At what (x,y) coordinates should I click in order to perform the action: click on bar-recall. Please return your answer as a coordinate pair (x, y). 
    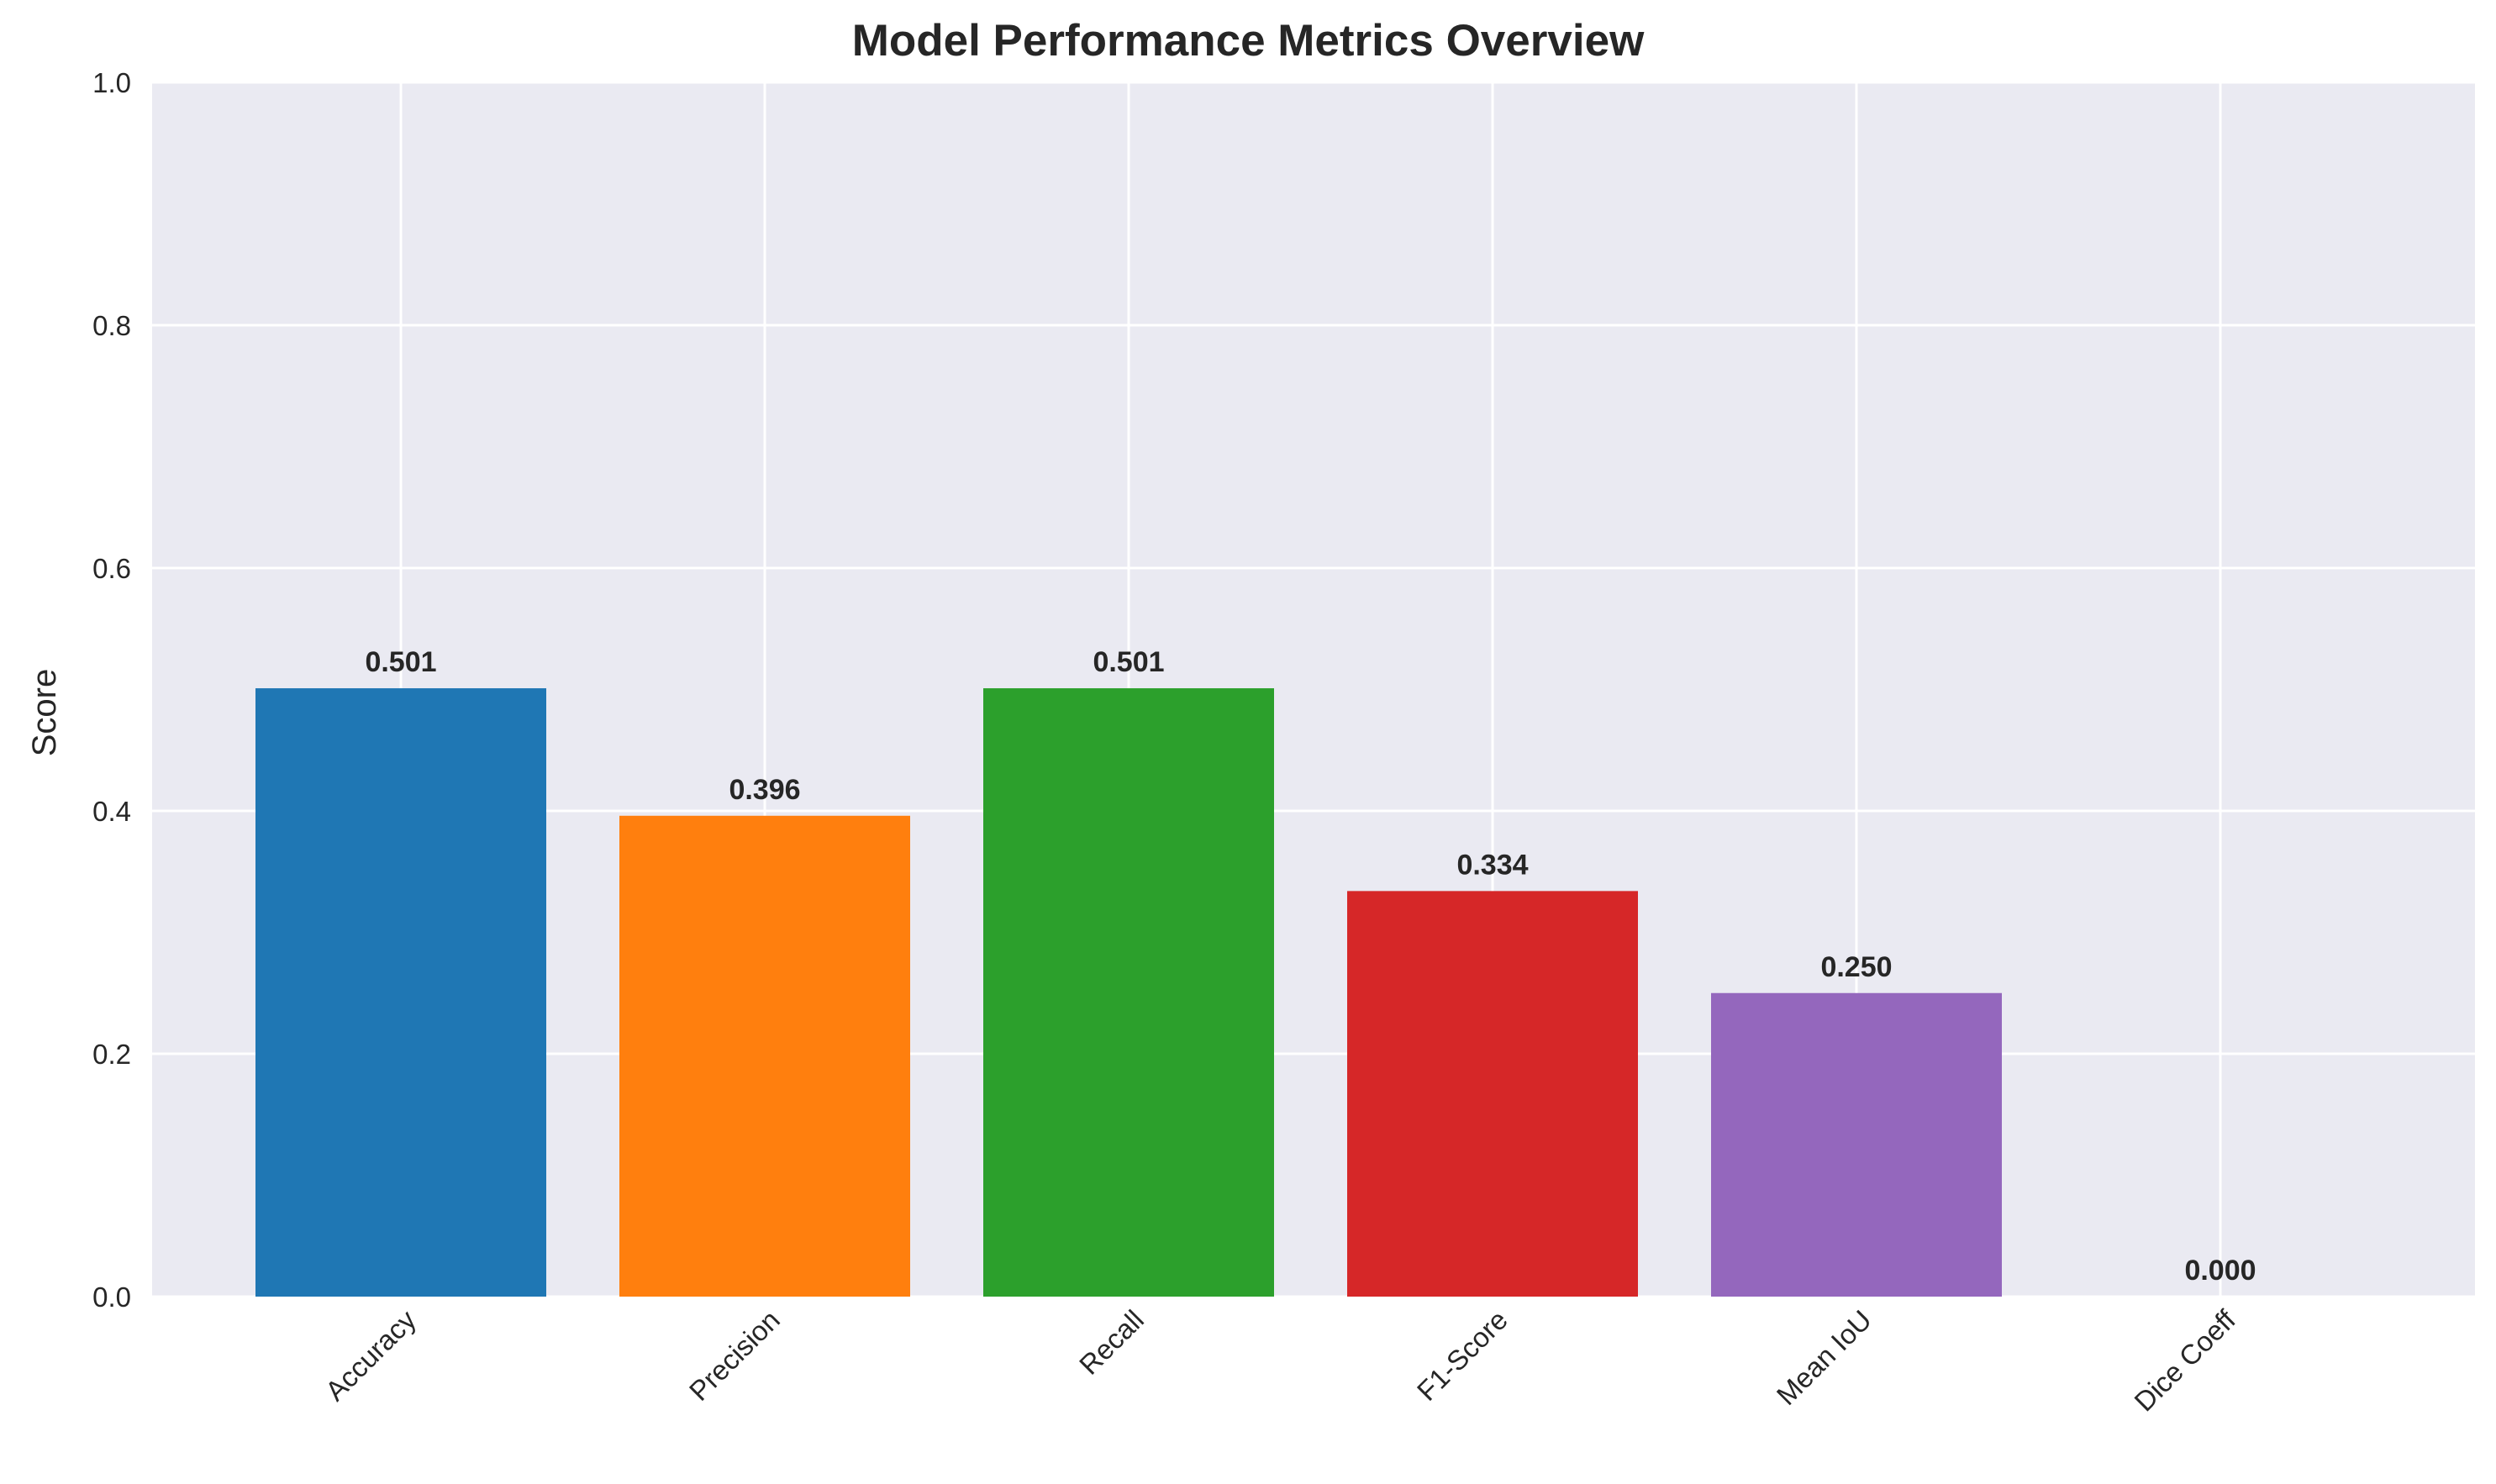
    Looking at the image, I should click on (1128, 993).